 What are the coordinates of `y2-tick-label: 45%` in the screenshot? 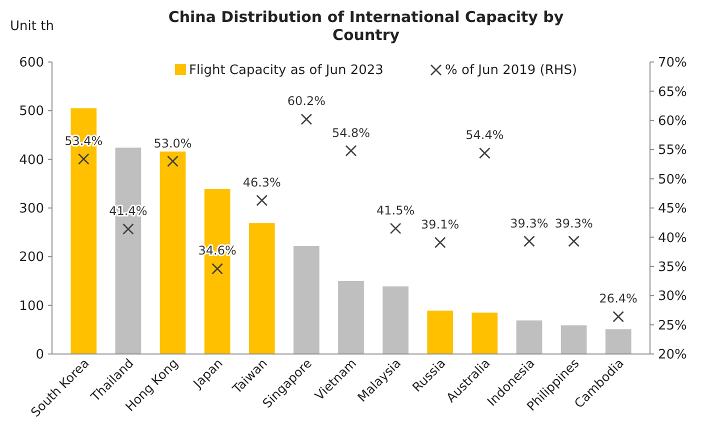 It's located at (672, 209).